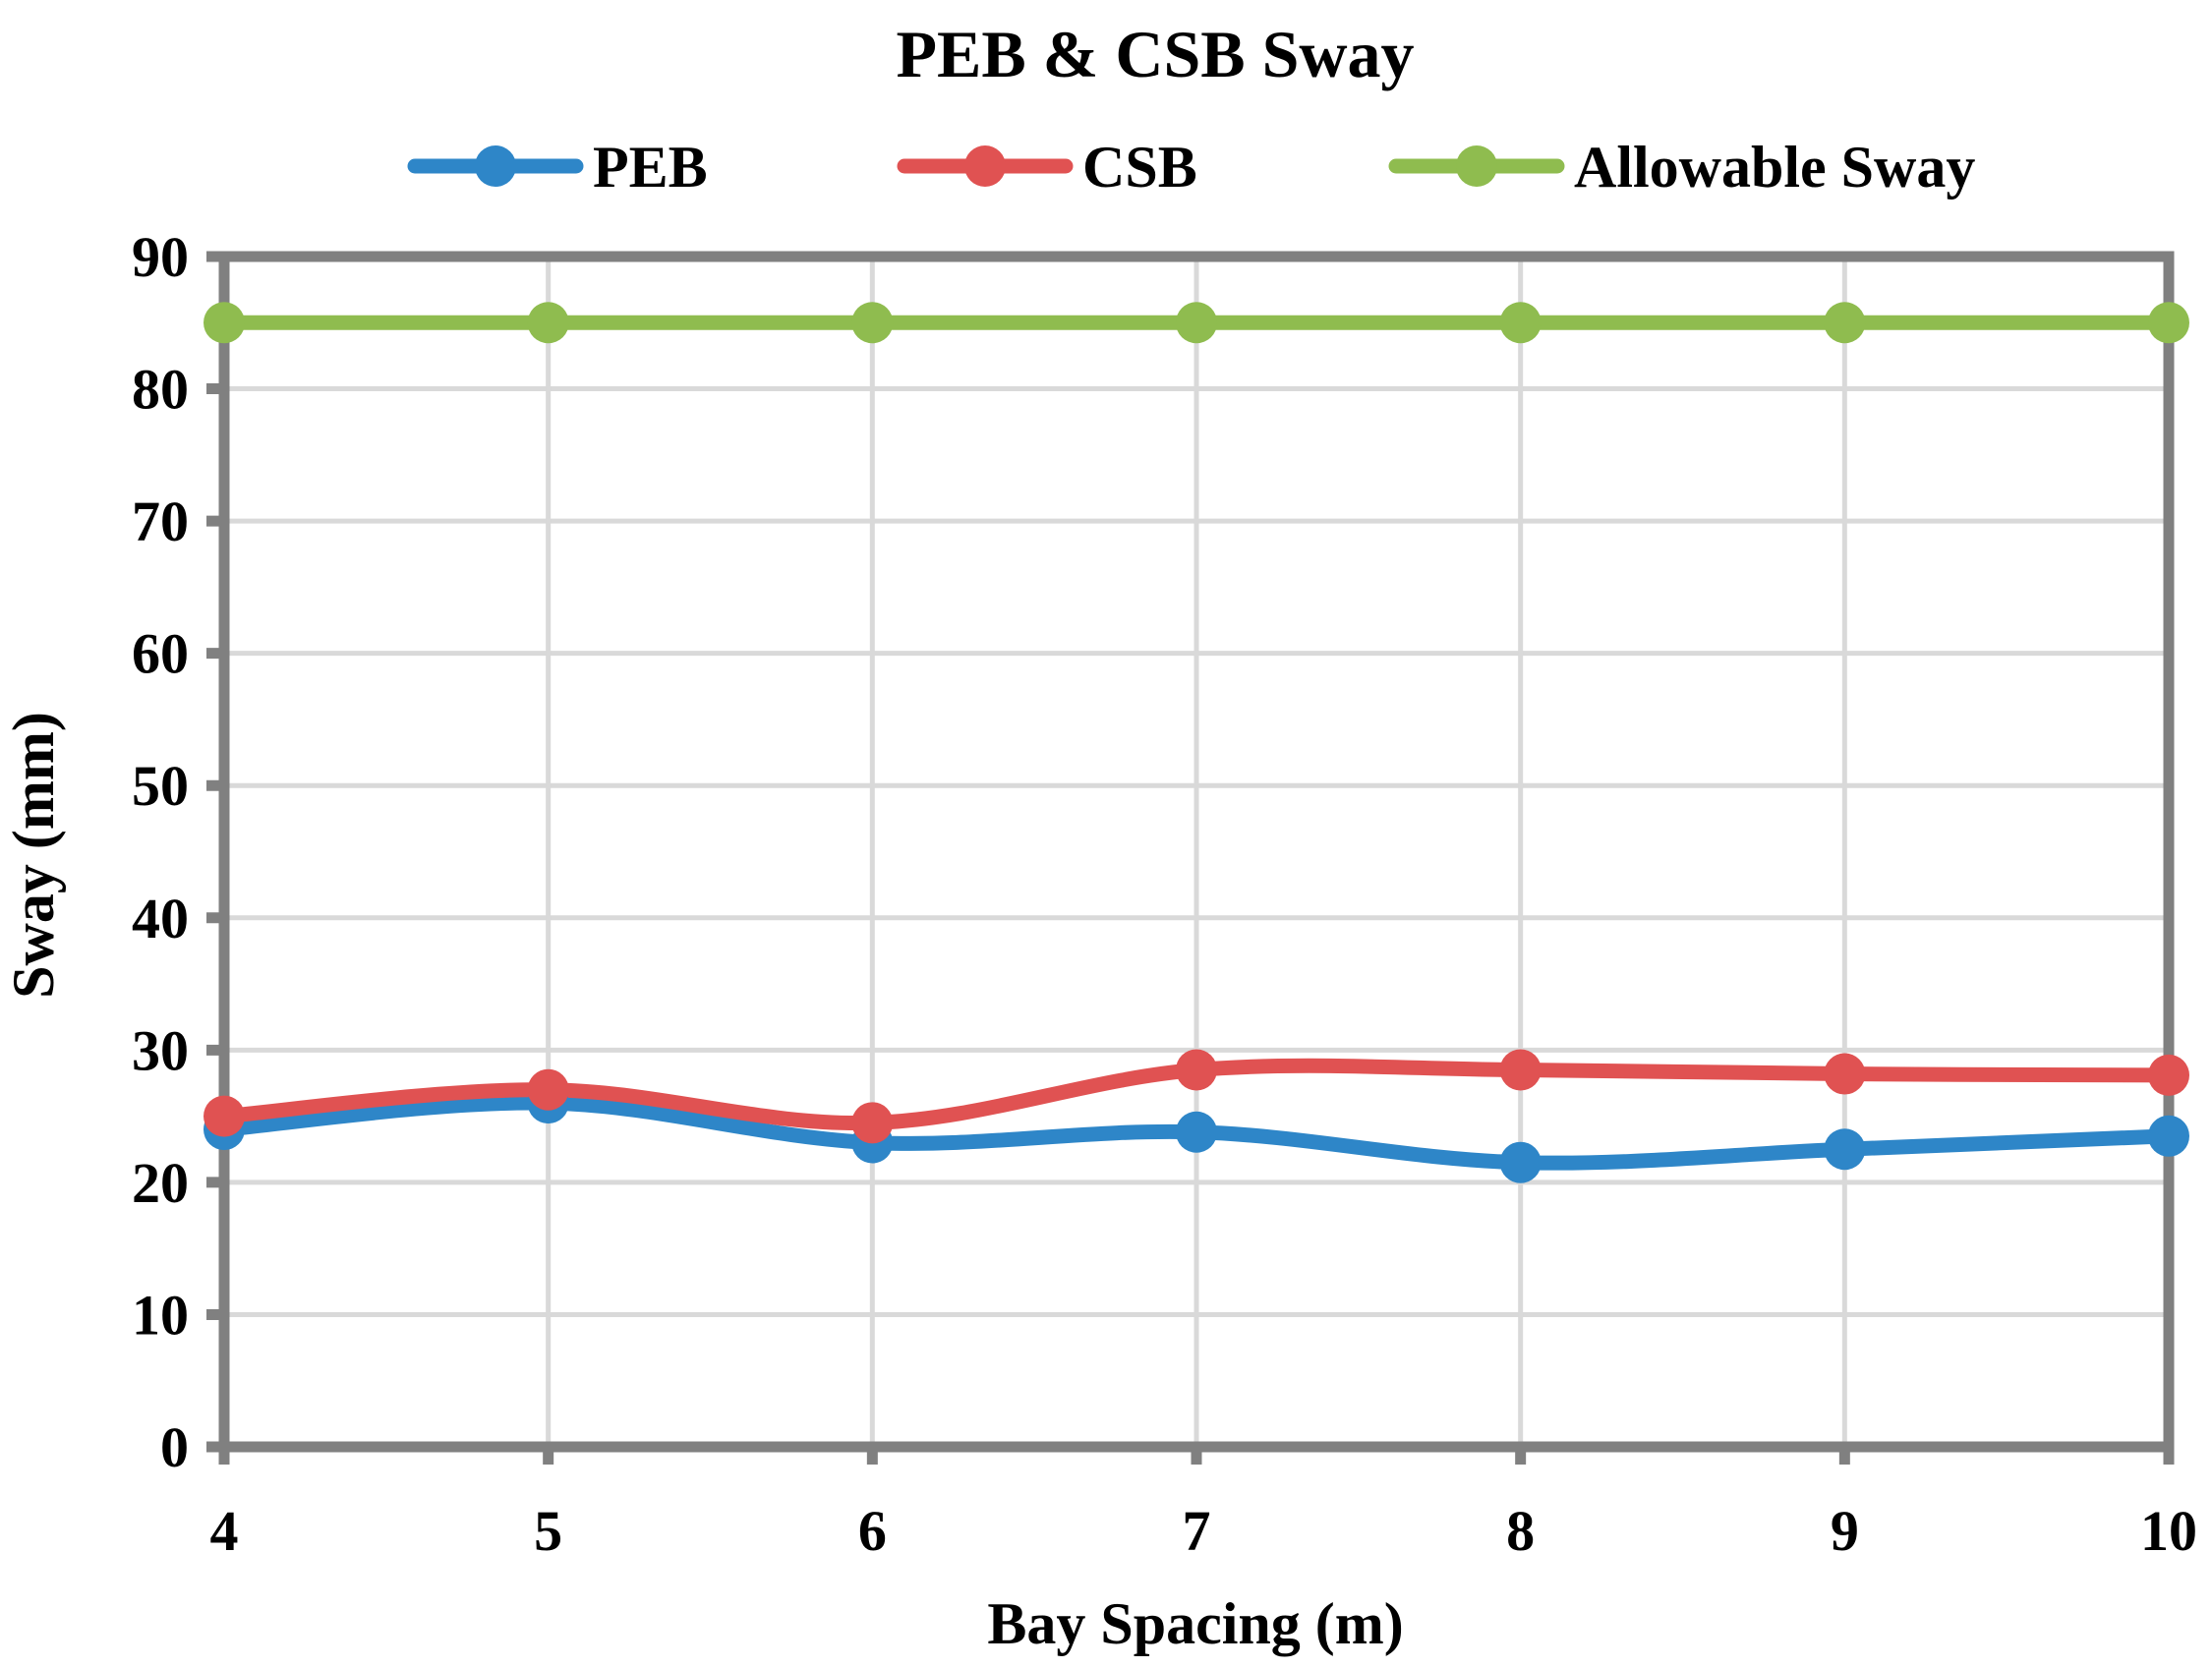 The image size is (2212, 1668). What do you see at coordinates (1520, 1531) in the screenshot?
I see `x-tick-label: 8` at bounding box center [1520, 1531].